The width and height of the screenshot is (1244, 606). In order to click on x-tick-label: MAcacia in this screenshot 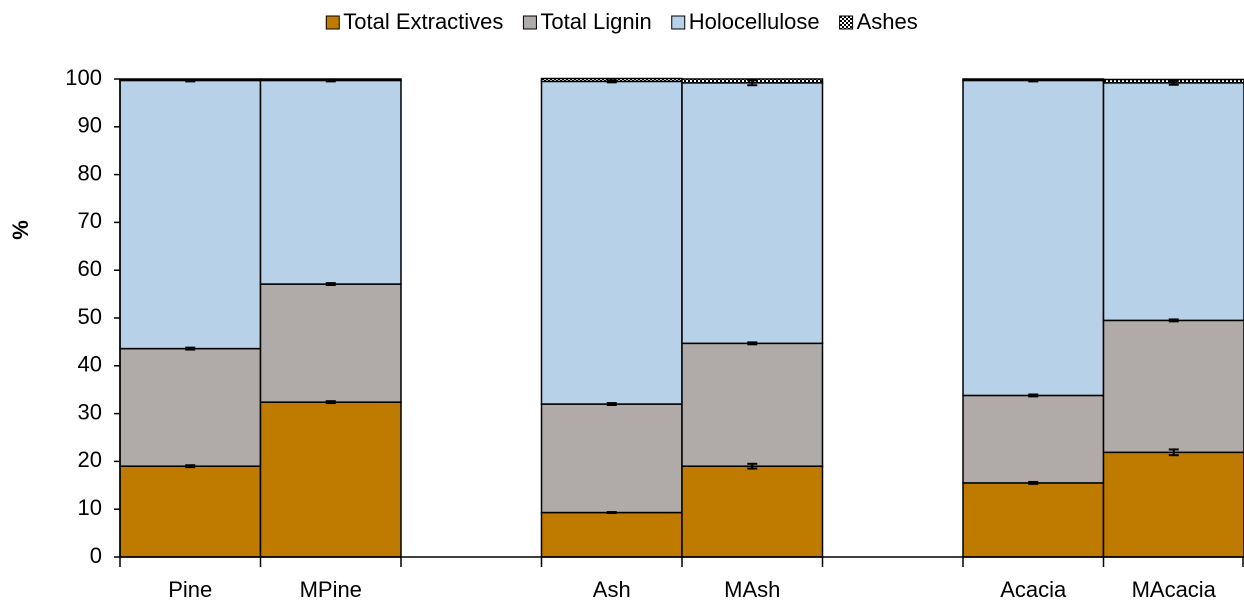, I will do `click(1174, 589)`.